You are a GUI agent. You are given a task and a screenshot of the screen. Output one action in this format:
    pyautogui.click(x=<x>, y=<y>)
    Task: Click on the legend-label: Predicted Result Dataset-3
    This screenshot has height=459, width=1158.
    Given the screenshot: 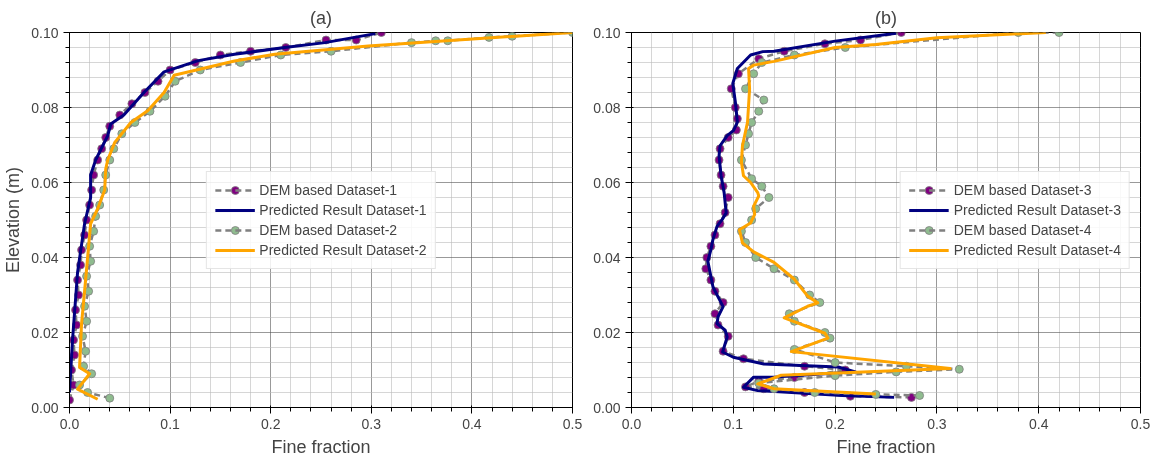 What is the action you would take?
    pyautogui.click(x=1037, y=209)
    